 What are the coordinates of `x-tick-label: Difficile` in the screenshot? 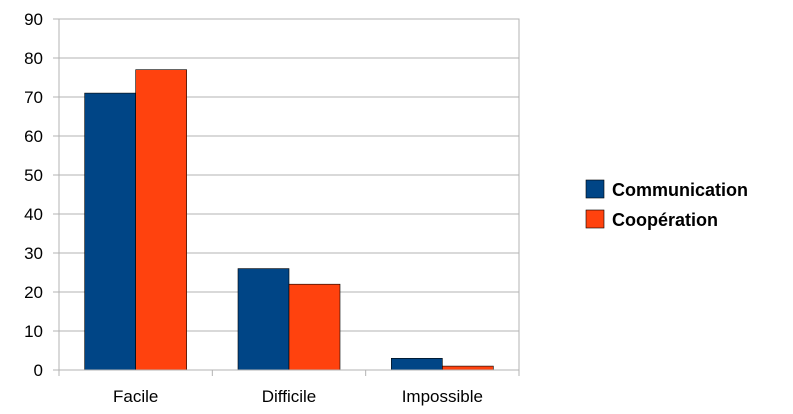 It's located at (289, 396).